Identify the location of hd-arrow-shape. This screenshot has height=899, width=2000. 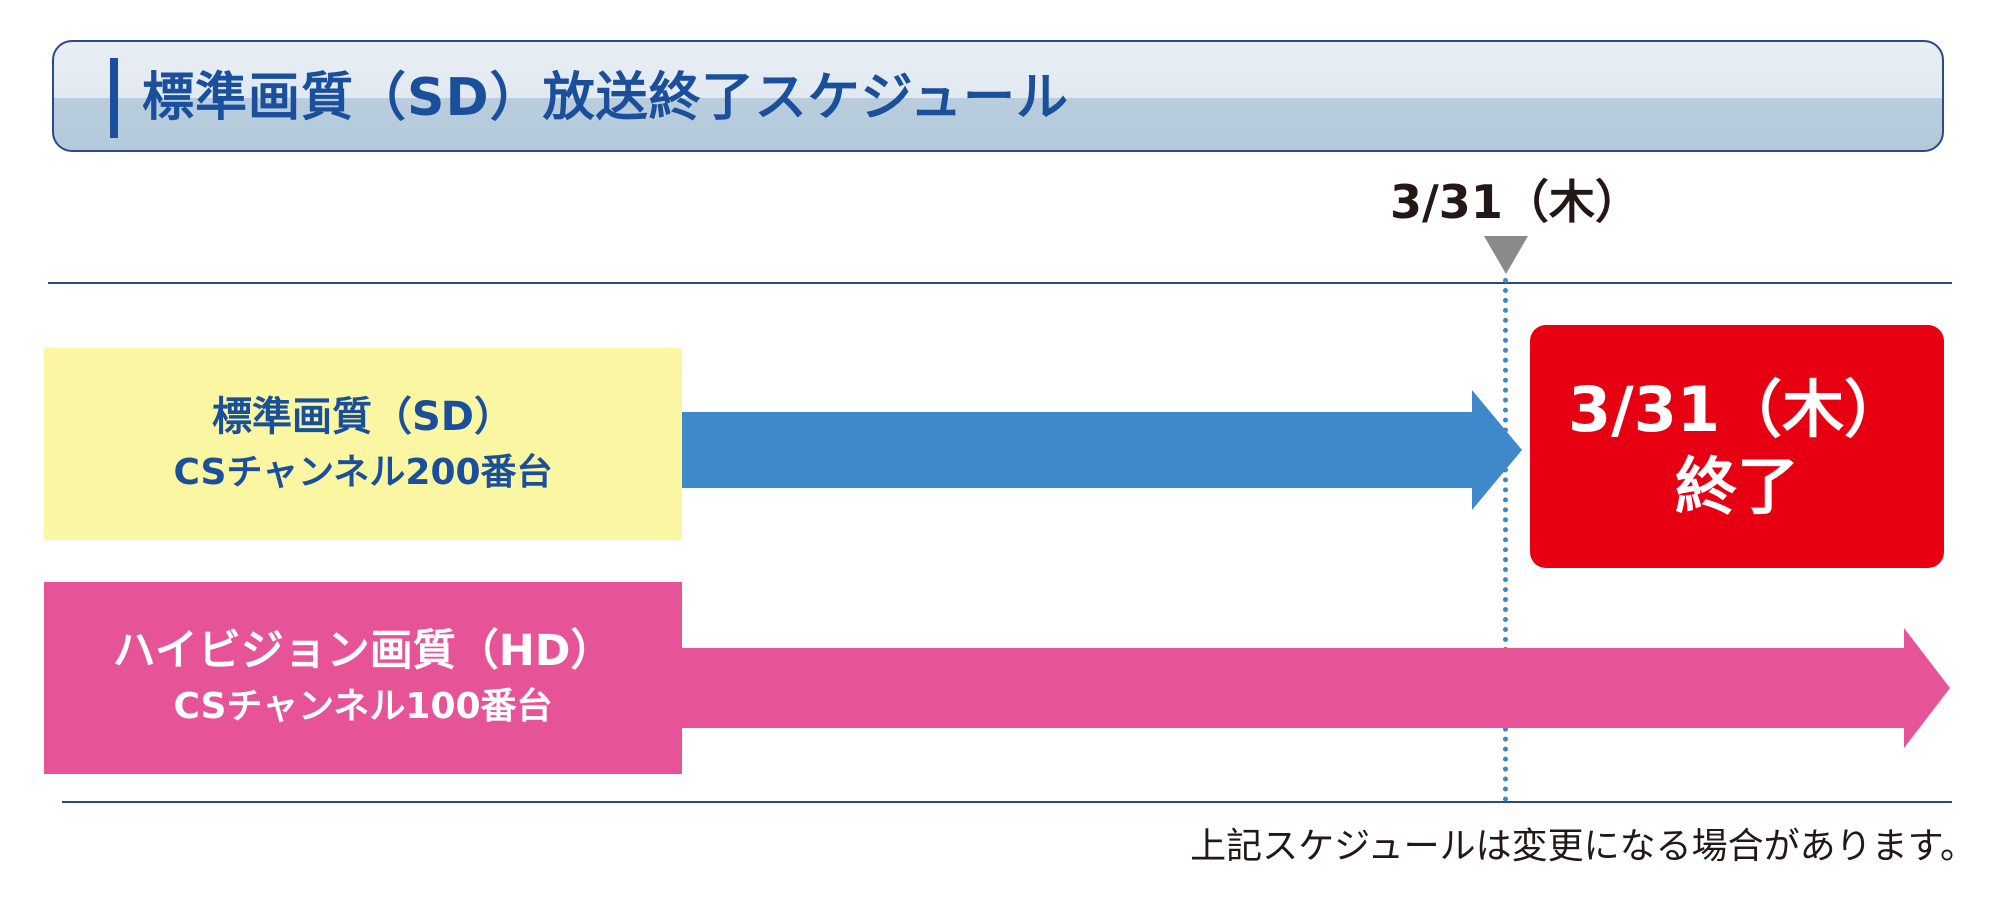
(1316, 688).